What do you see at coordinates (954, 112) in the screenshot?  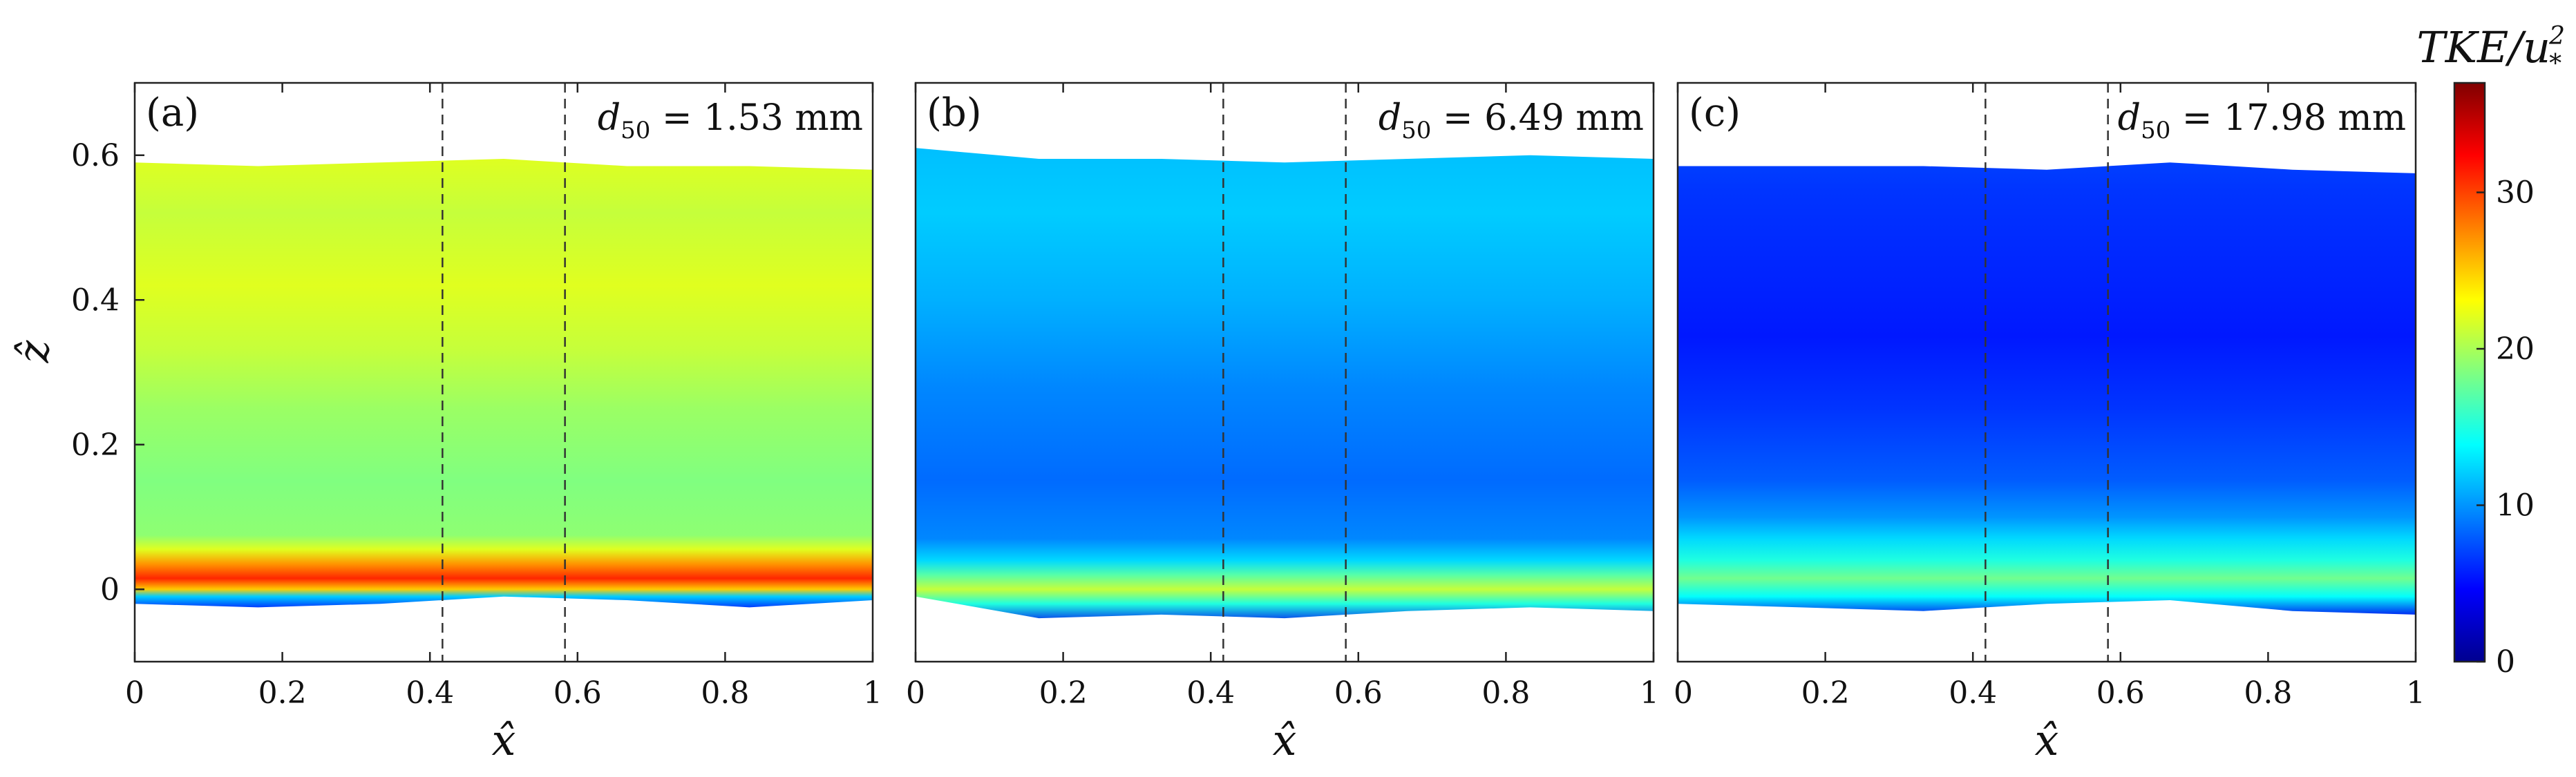 I see `panel-label: (b)` at bounding box center [954, 112].